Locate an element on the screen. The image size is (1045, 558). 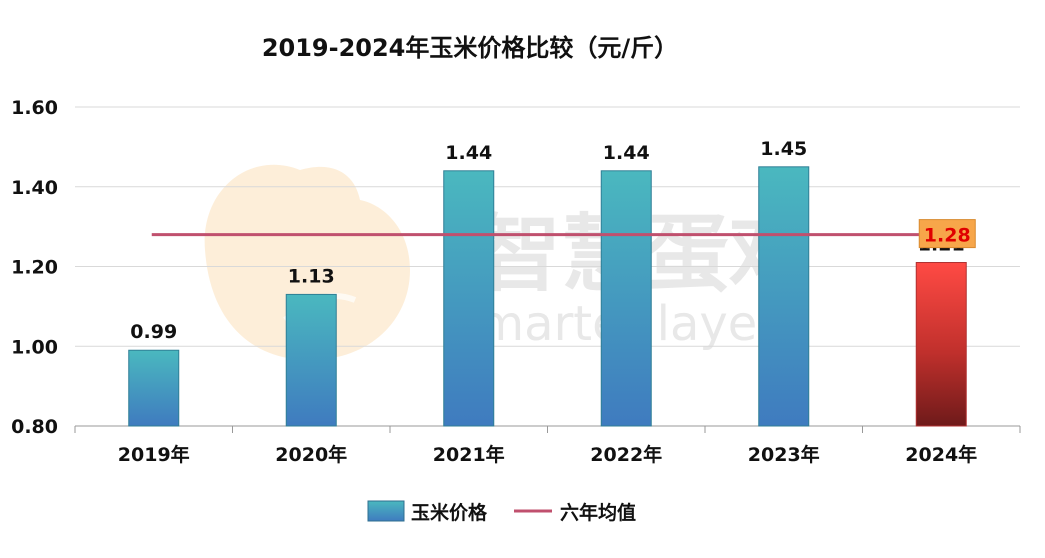
x-axis-ticks: 2019年 2020年 2021年 2022年 2023年 2024年 is located at coordinates (547, 446).